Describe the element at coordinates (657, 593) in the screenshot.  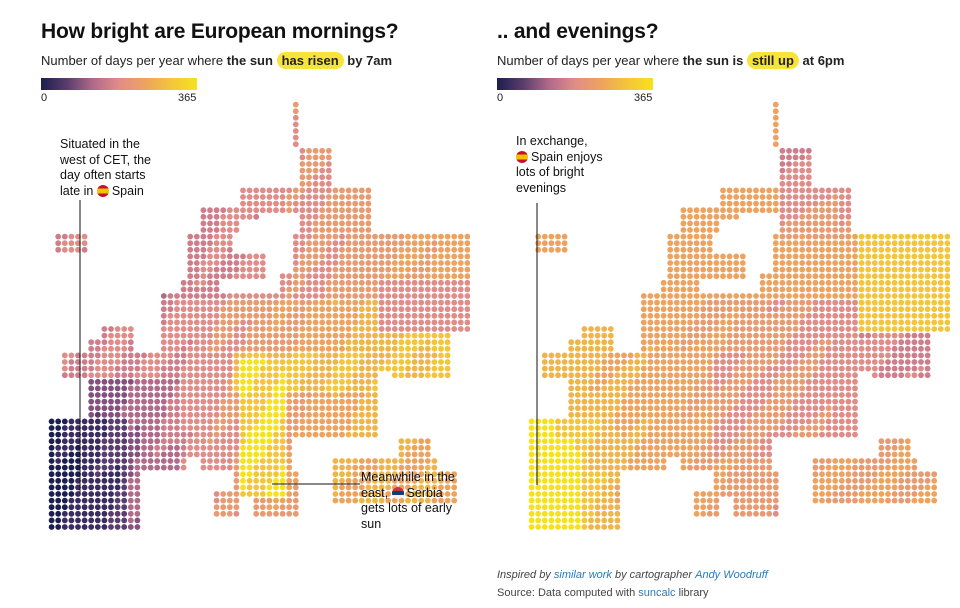
I see `suncalc-link: suncalc` at that location.